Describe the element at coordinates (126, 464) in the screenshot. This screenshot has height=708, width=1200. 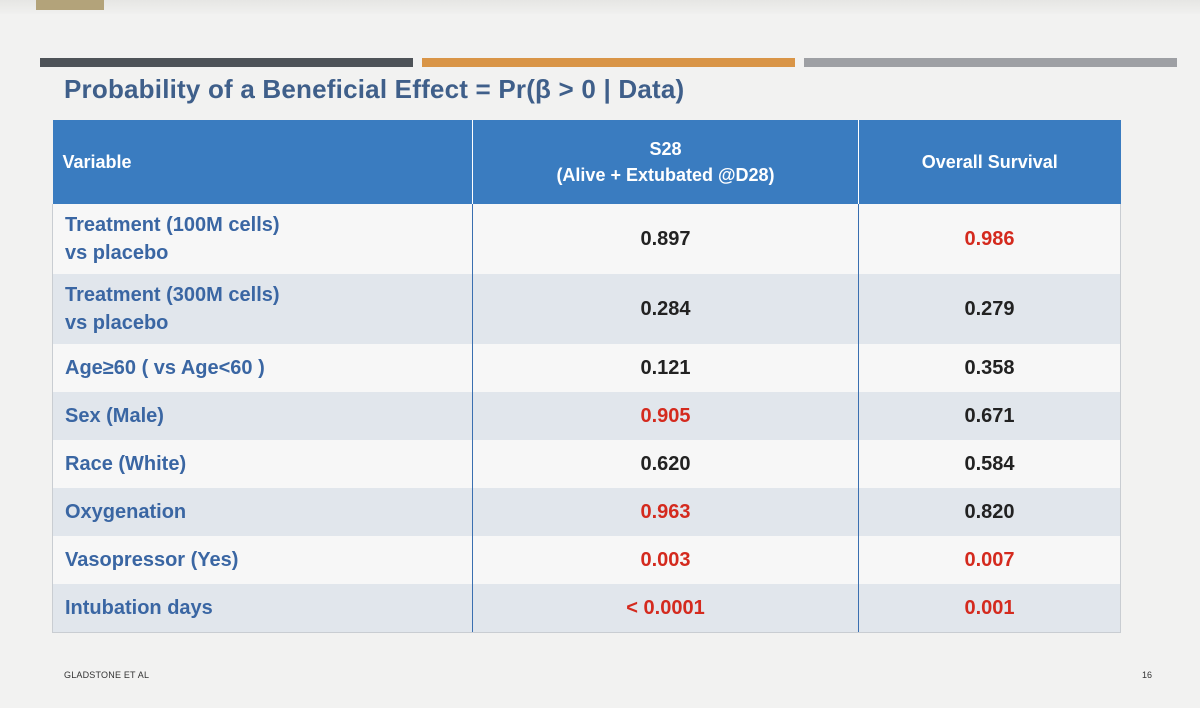
I see `variable-label: Race (White)` at that location.